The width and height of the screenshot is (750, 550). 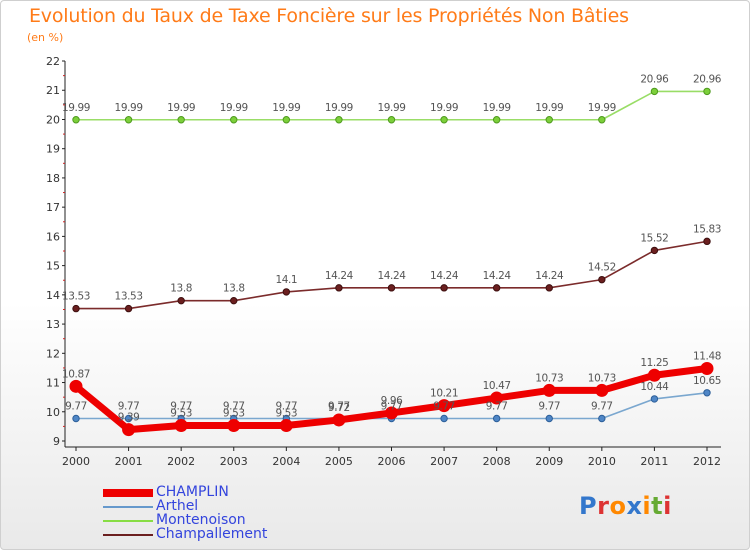 What do you see at coordinates (497, 386) in the screenshot?
I see `data-label-champlin: 10.47` at bounding box center [497, 386].